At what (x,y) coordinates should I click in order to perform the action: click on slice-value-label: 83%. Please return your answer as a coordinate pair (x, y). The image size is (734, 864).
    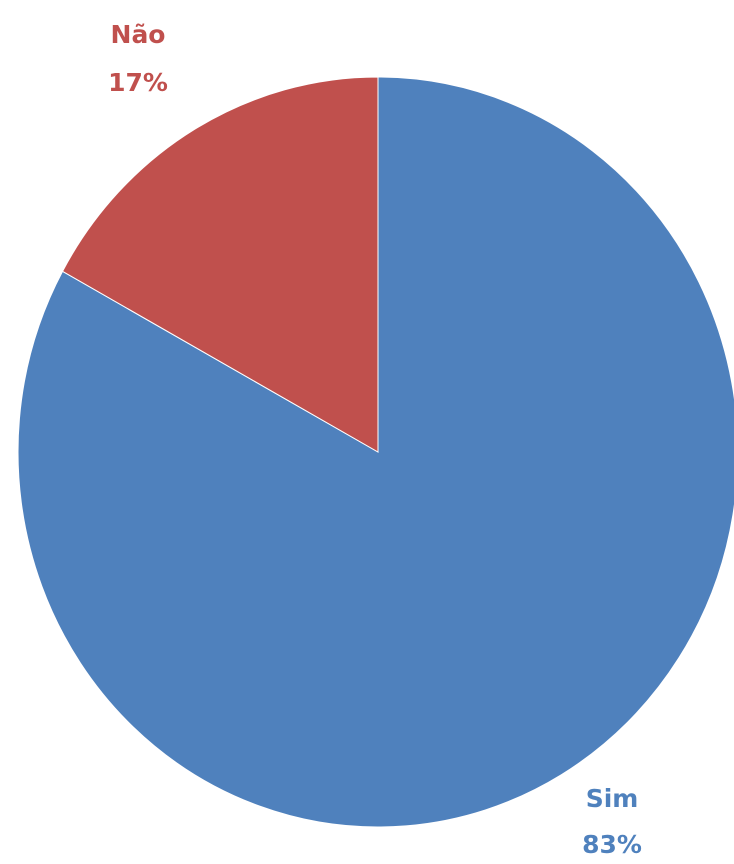
    Looking at the image, I should click on (612, 844).